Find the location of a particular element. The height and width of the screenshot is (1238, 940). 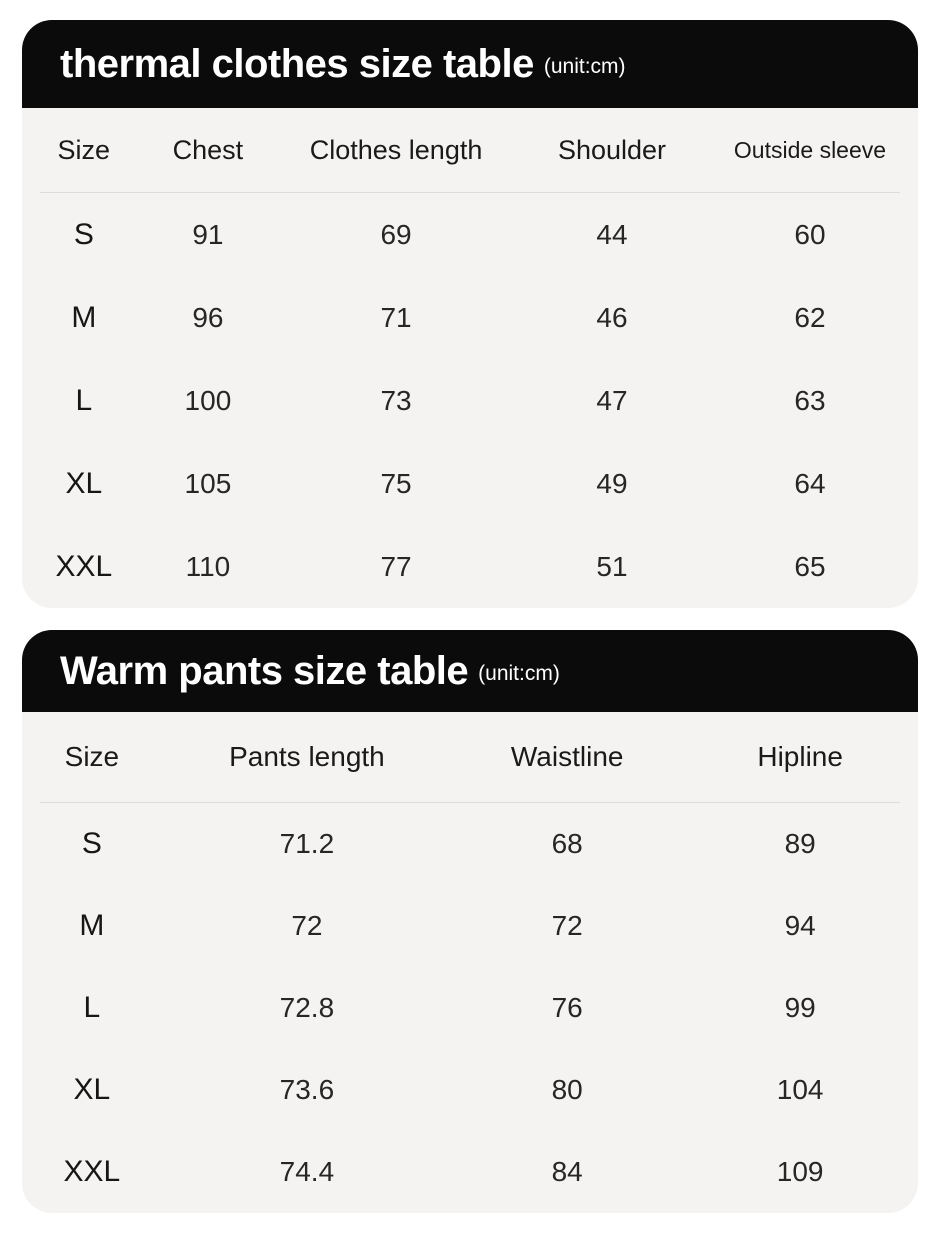

column-header-hipline: Hipline is located at coordinates (800, 756).